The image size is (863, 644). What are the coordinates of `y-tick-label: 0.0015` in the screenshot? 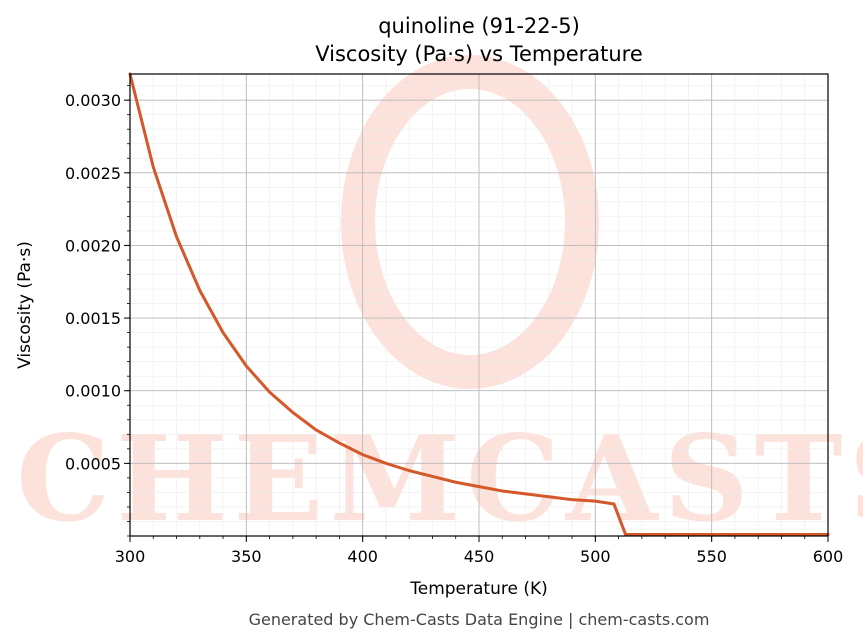 It's located at (93, 318).